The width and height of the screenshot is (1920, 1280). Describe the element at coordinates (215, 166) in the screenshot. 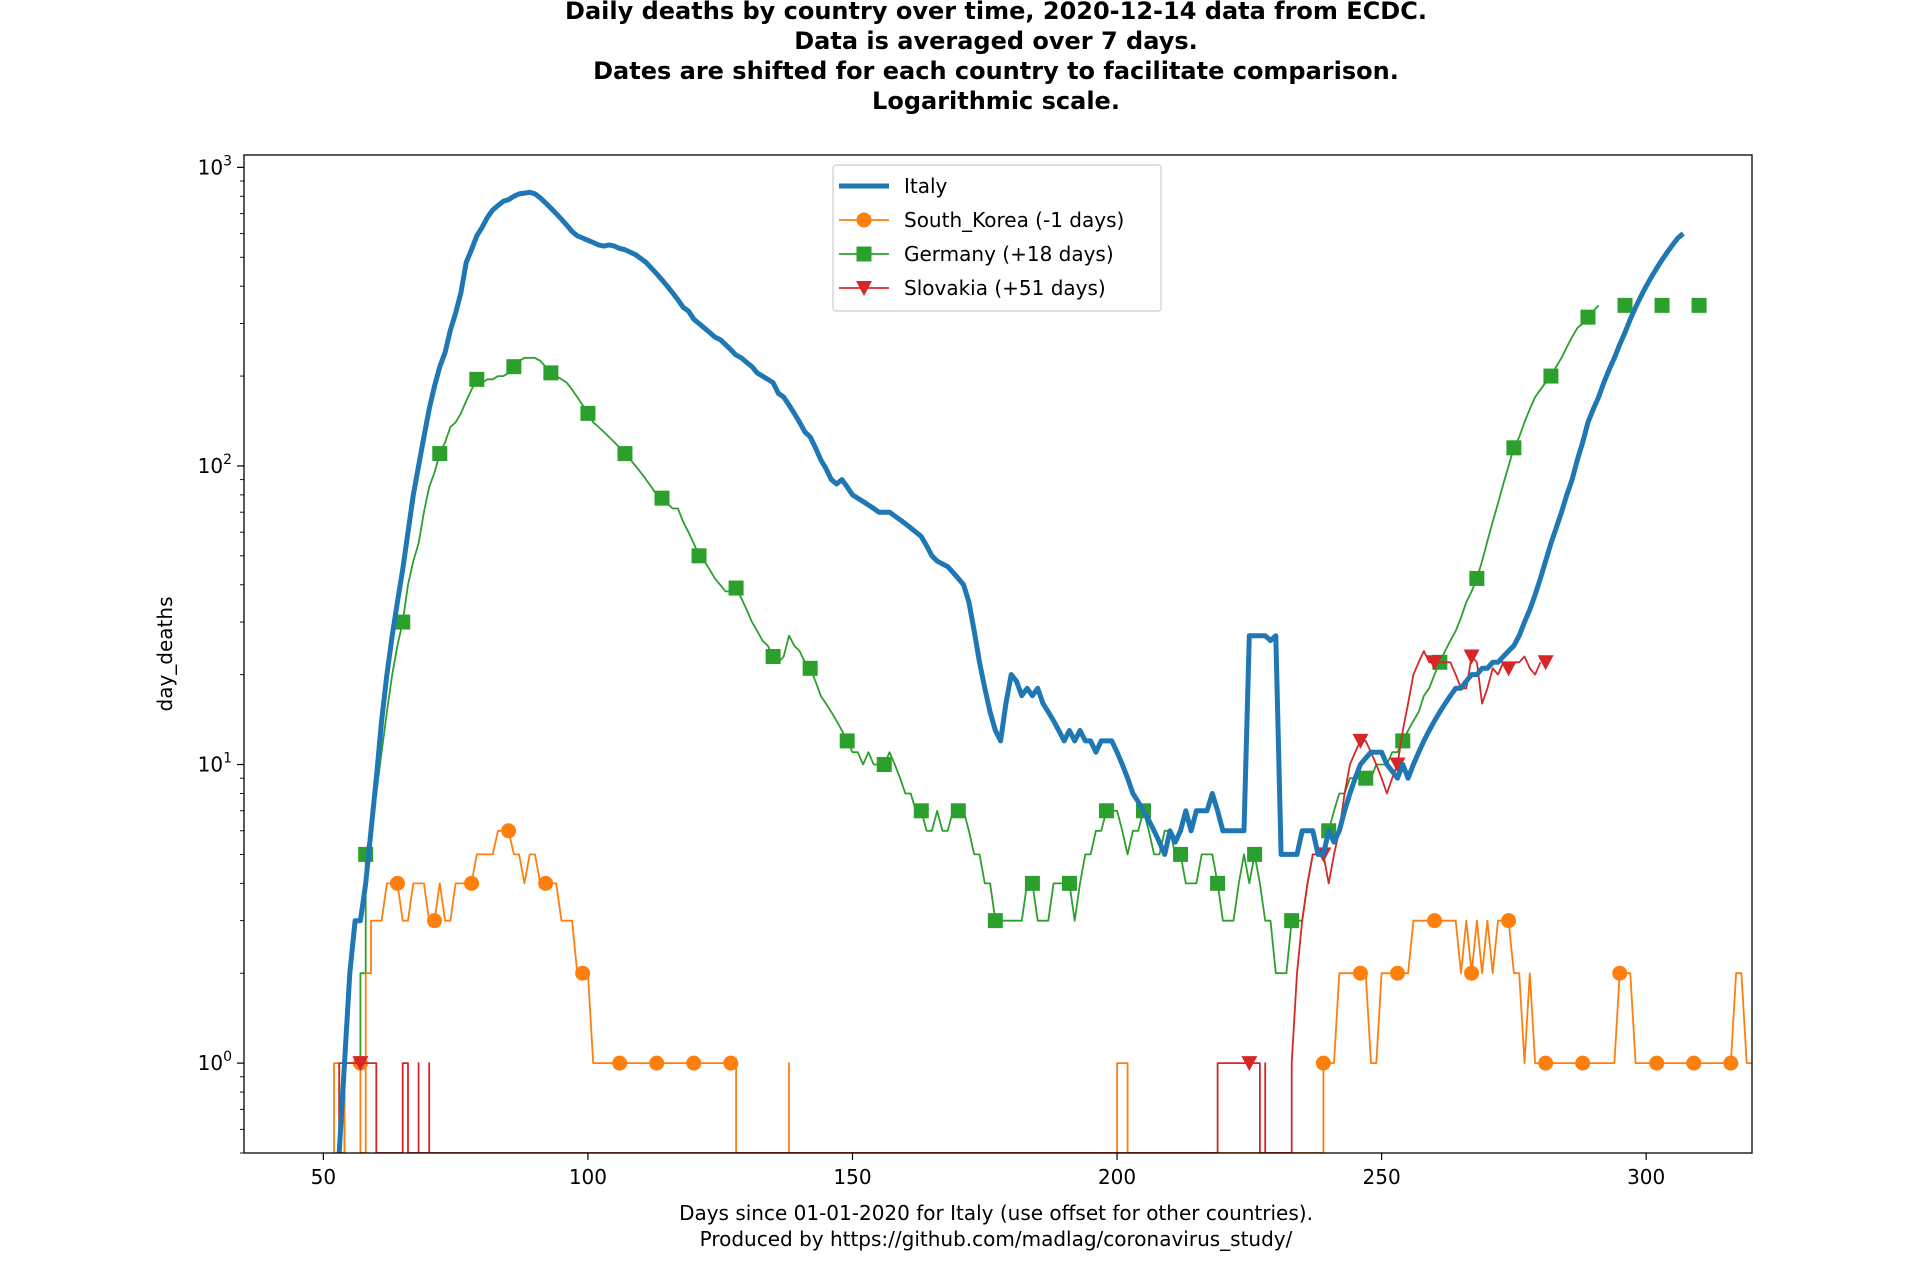

I see `y-tick-label: 10³` at that location.